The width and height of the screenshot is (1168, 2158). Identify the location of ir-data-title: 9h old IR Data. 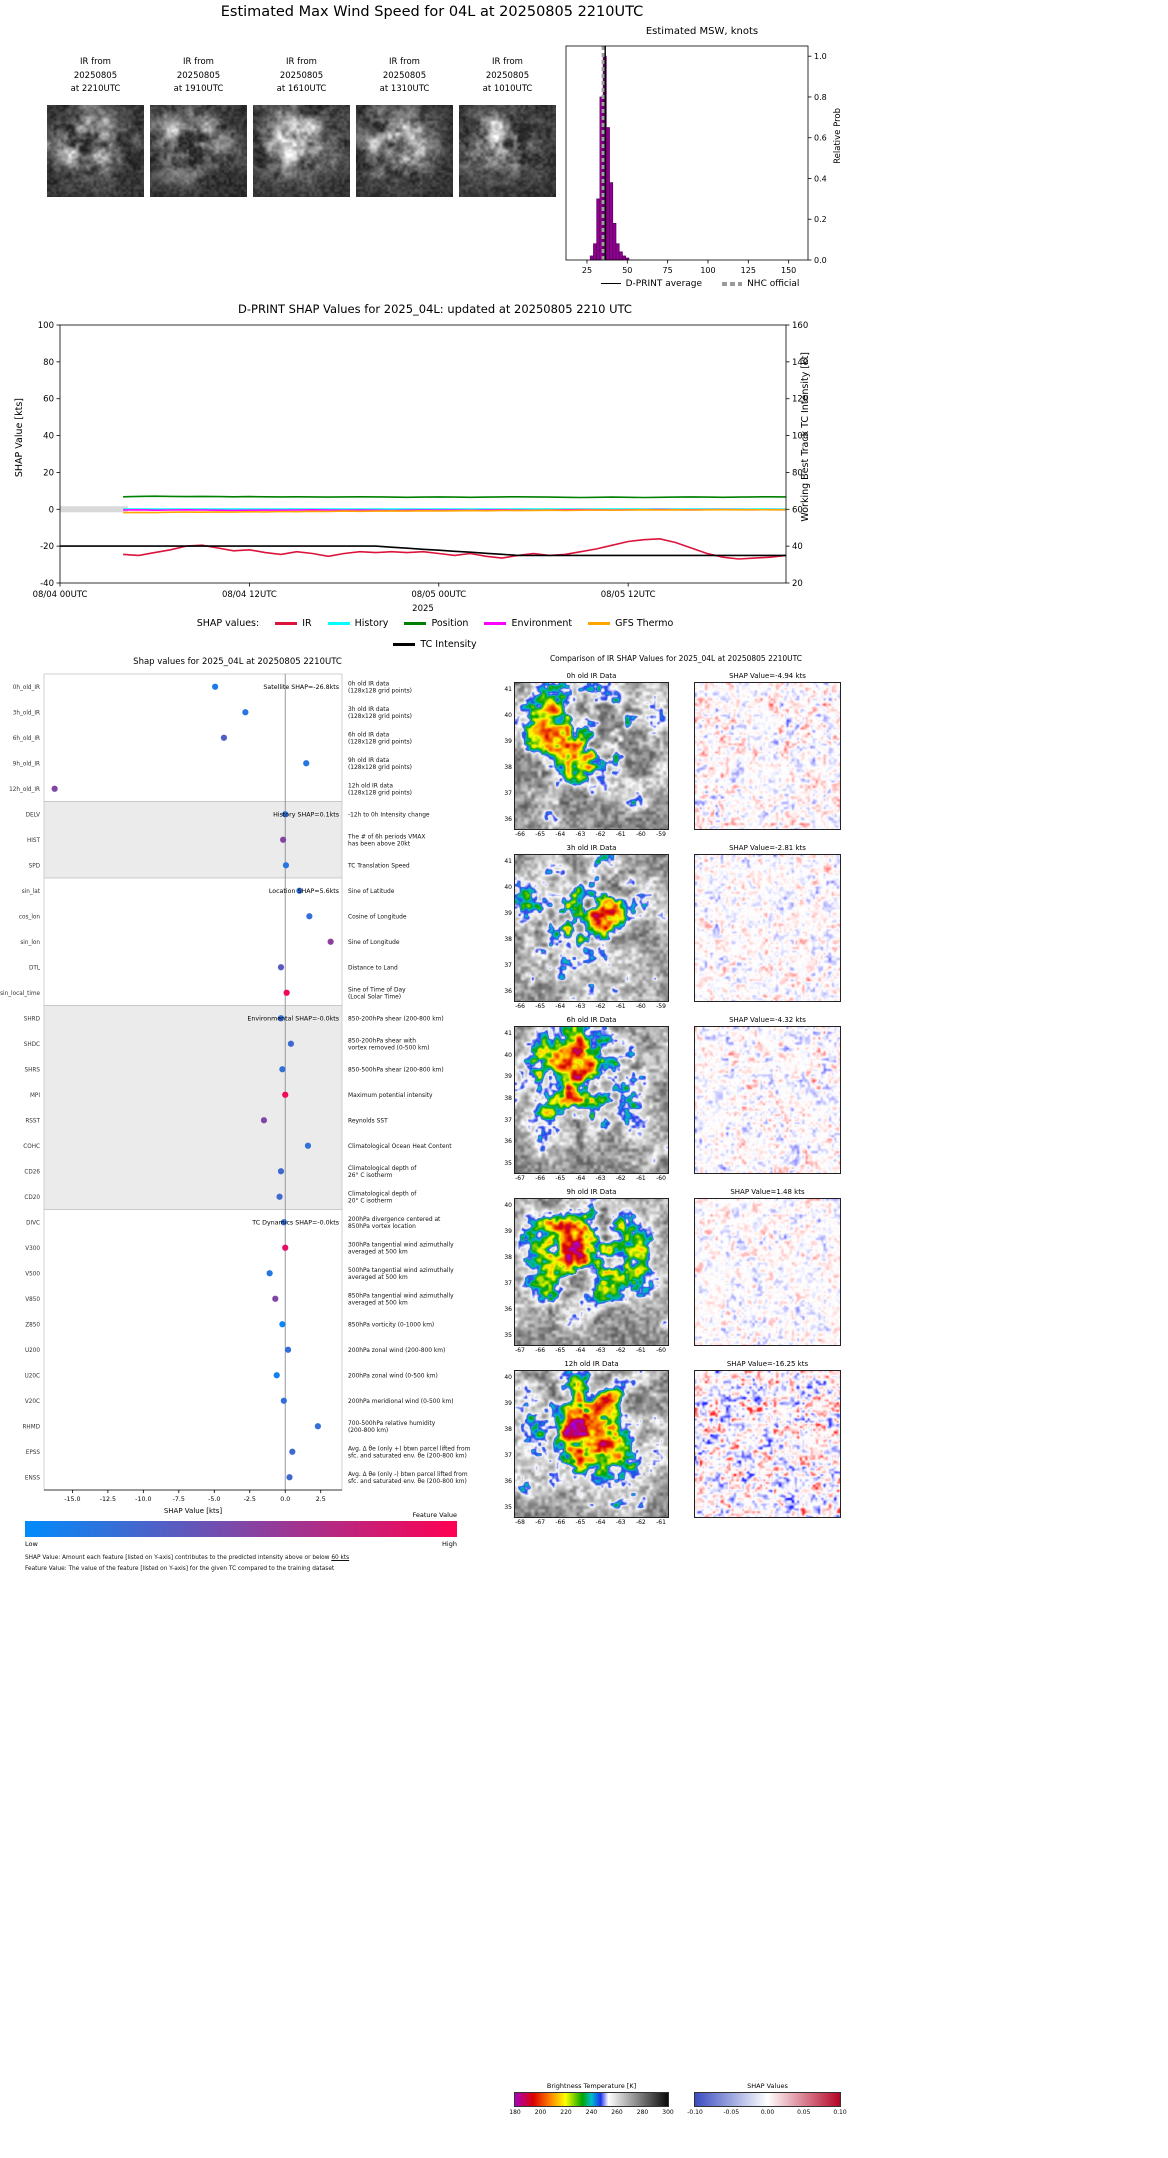
(591, 1192).